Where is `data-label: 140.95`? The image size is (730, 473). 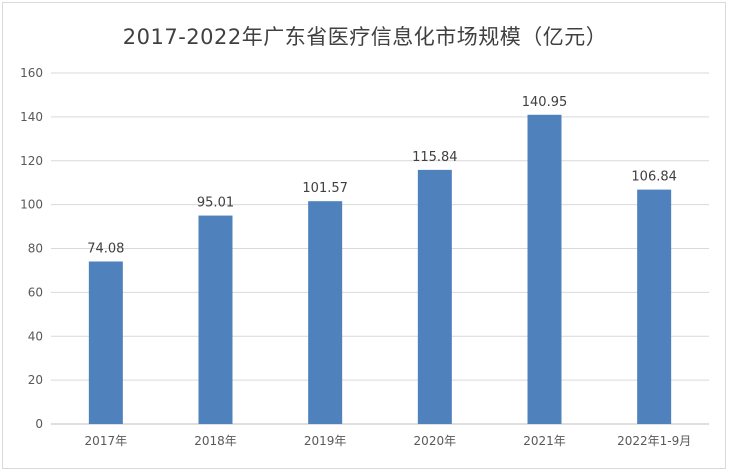 data-label: 140.95 is located at coordinates (545, 102).